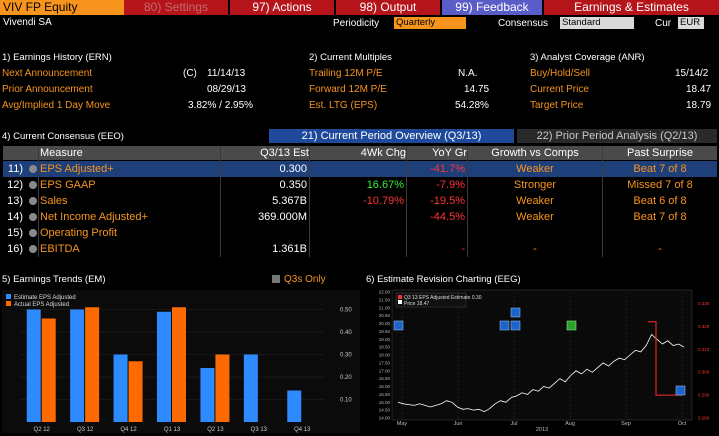 The width and height of the screenshot is (719, 436). I want to click on periodicity-label: Periodicity, so click(356, 23).